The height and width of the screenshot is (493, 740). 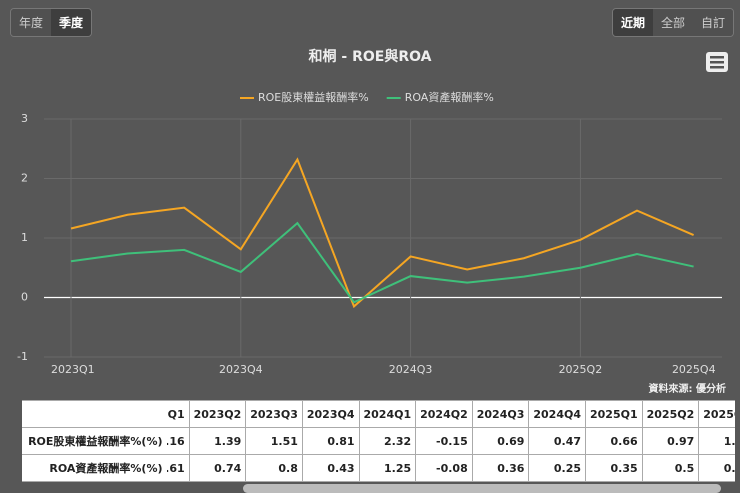 I want to click on y-tick-label: -1, so click(x=22, y=356).